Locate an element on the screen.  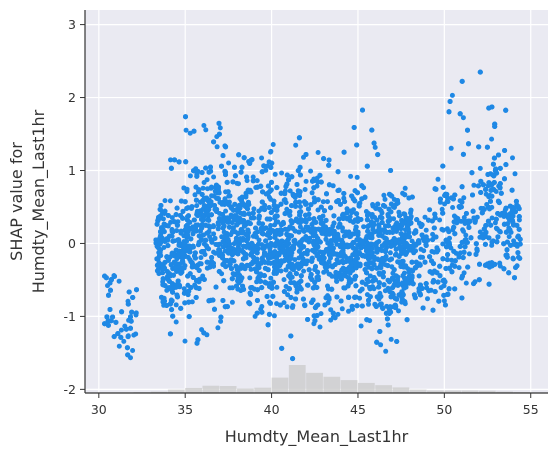
histogram-bar is located at coordinates (228, 389).